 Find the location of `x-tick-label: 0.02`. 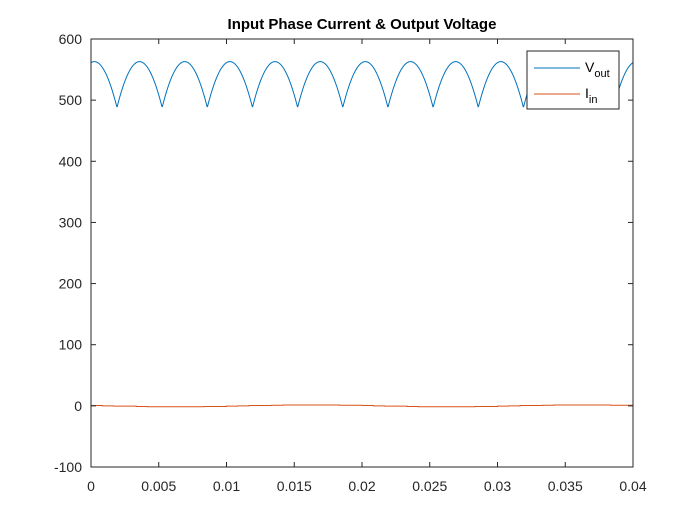

x-tick-label: 0.02 is located at coordinates (361, 486).